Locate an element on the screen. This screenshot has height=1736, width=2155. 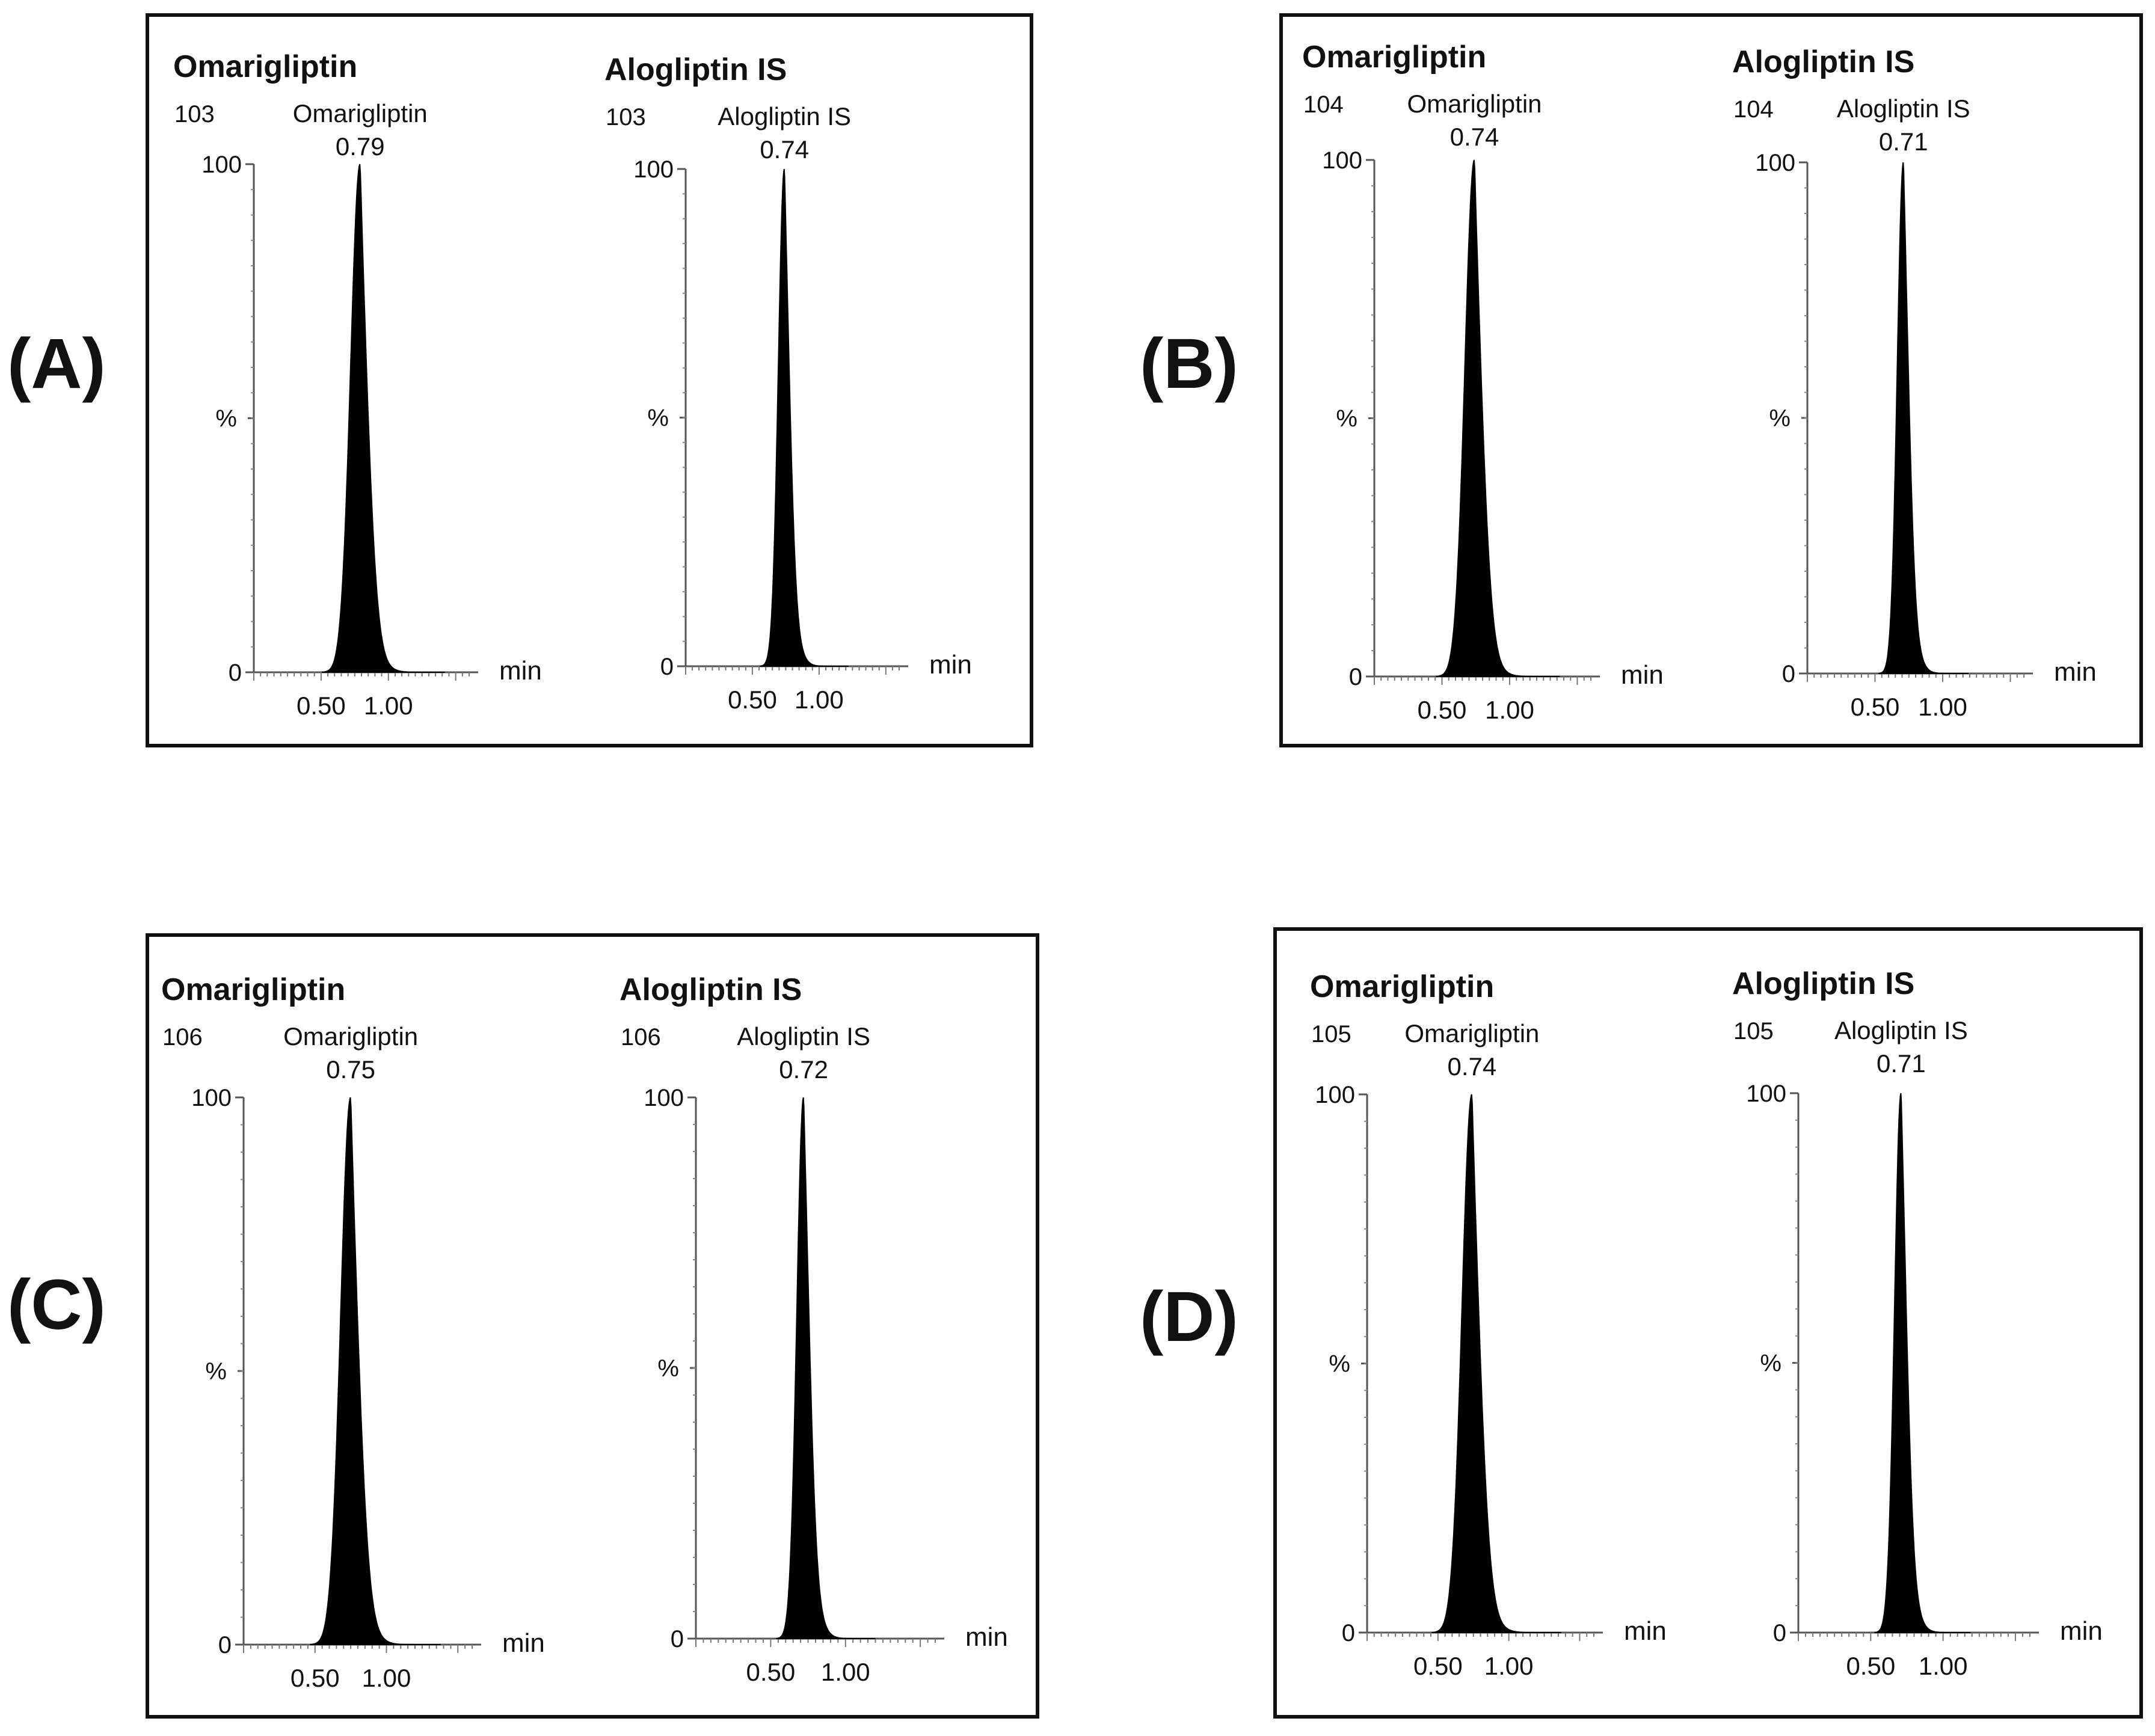
panel-label: (B) is located at coordinates (1189, 363).